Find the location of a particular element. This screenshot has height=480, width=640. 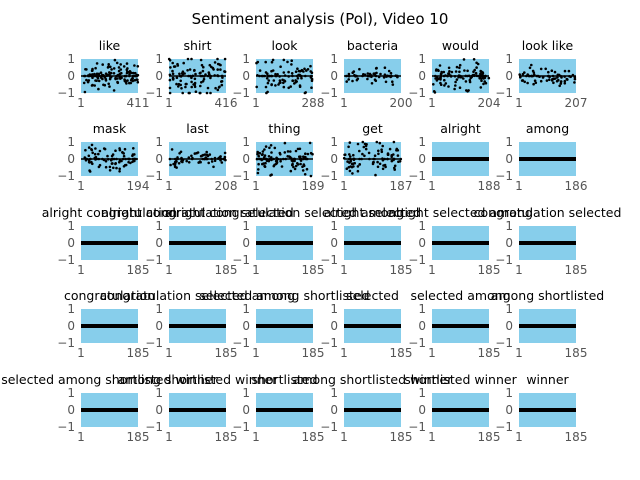

x-tick-label: 204 is located at coordinates (489, 103).